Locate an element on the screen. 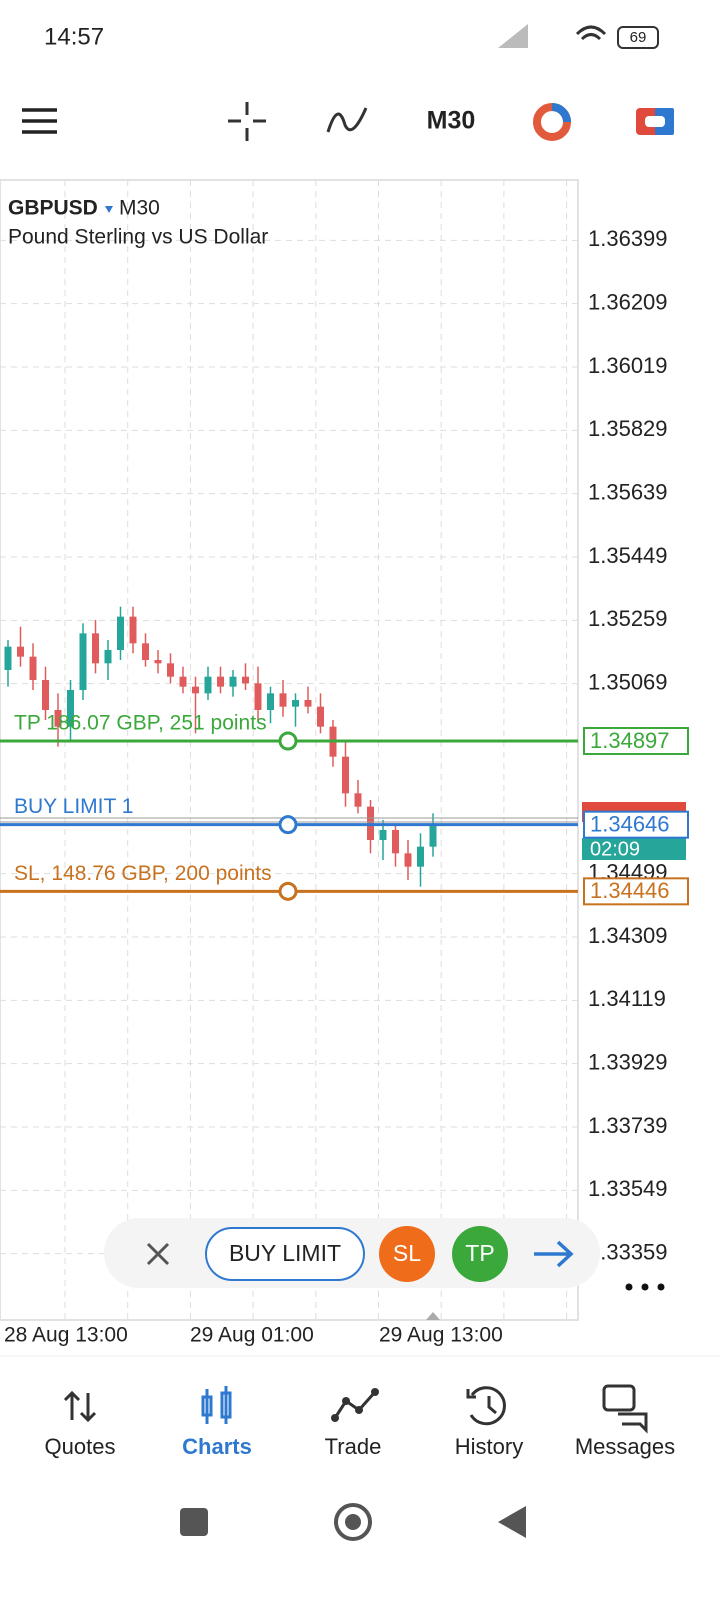 Image resolution: width=720 pixels, height=1600 pixels. symbol: GBPUSD is located at coordinates (53, 208).